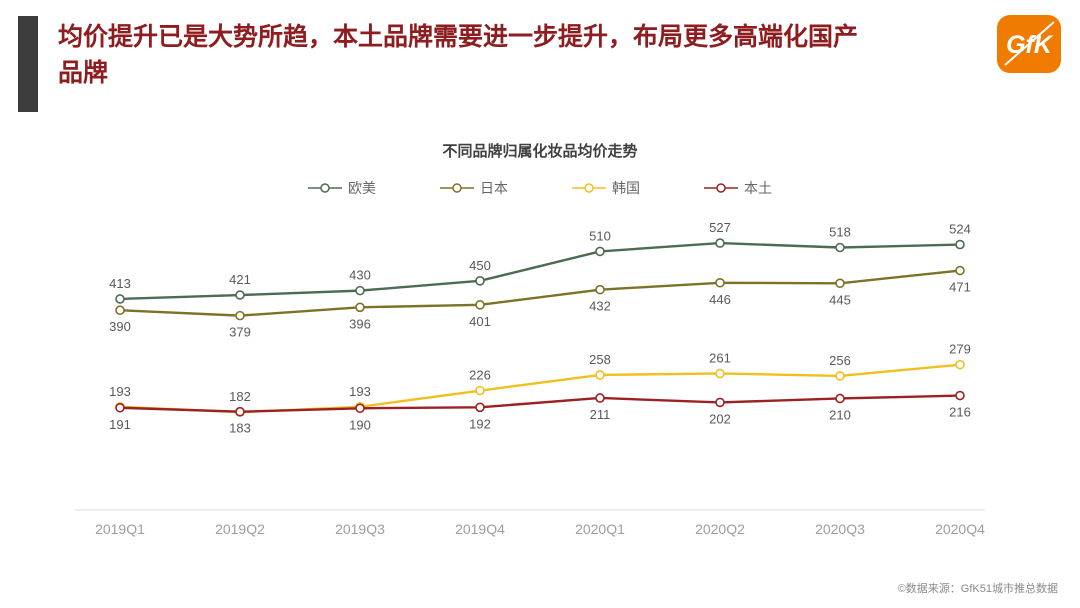  I want to click on data-label: 390, so click(120, 326).